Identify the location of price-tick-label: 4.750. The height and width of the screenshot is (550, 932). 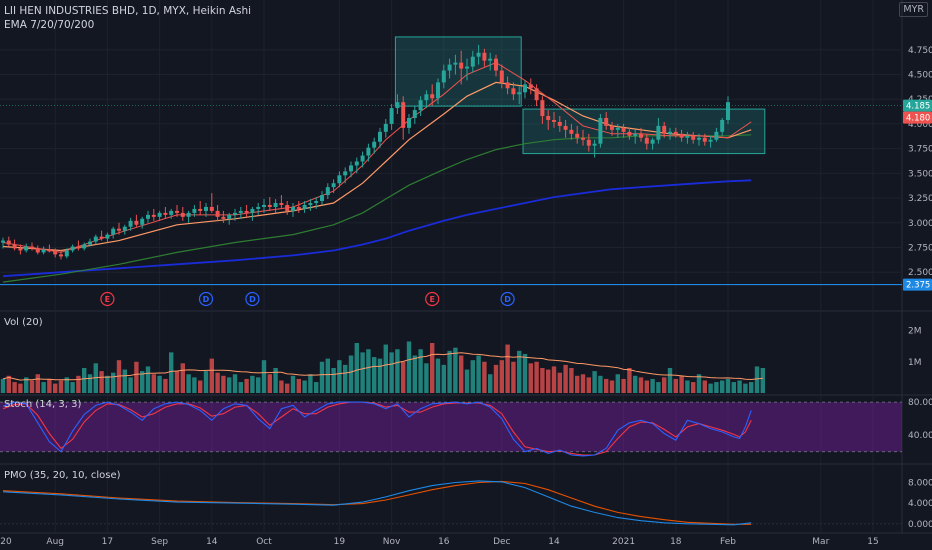
(920, 51).